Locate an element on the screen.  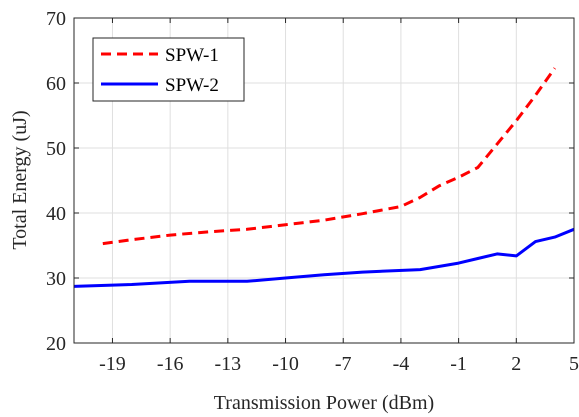
y-tick-label: 40 is located at coordinates (56, 214).